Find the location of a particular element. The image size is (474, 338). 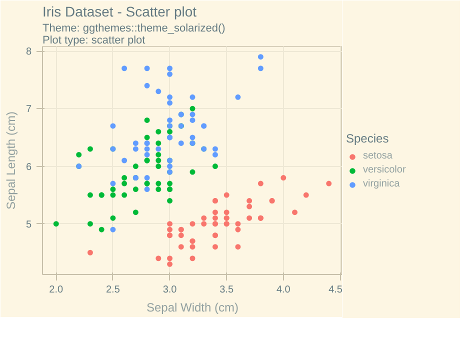

y-tick-label: 7 is located at coordinates (29, 110).